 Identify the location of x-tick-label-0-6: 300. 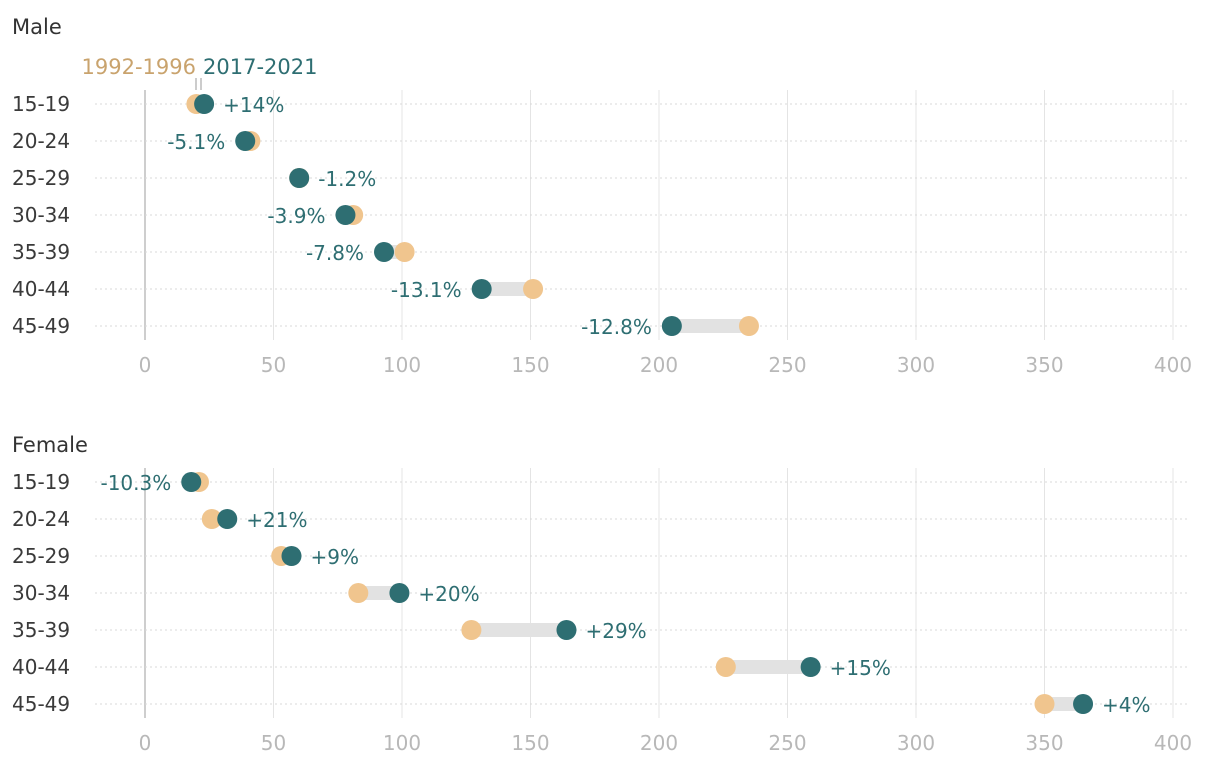
(916, 365).